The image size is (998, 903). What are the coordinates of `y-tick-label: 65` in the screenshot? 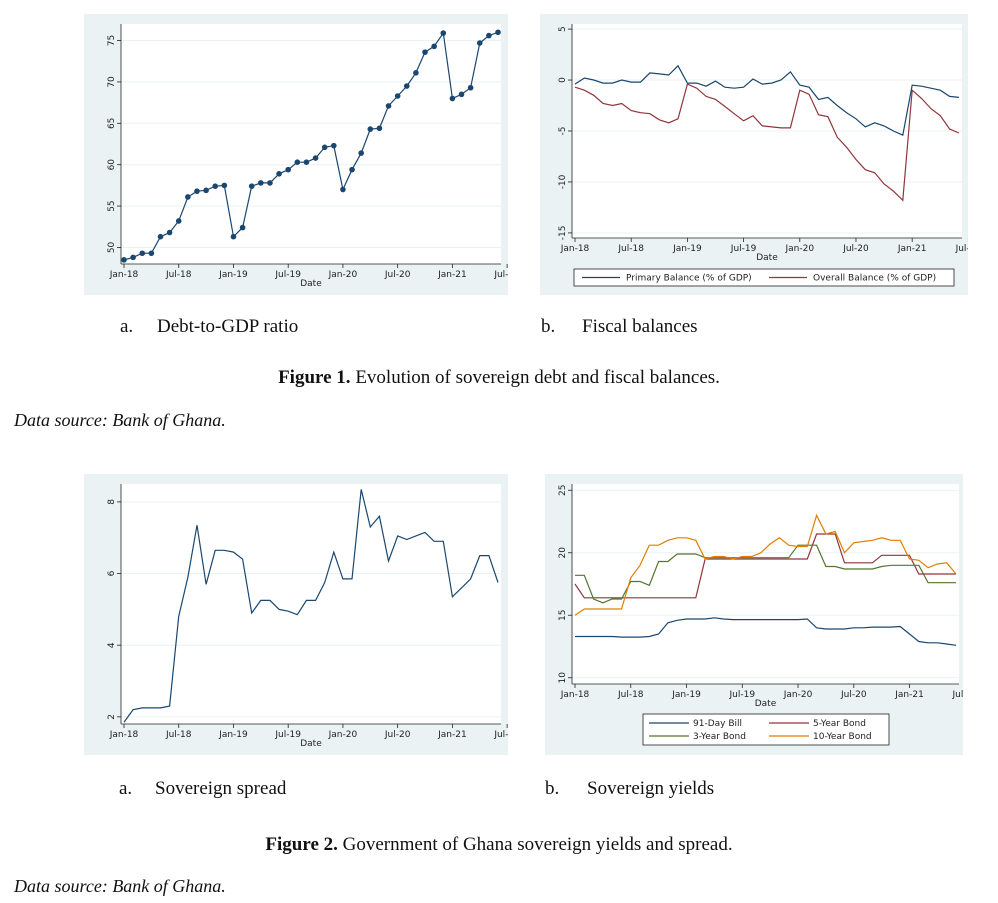 It's located at (112, 123).